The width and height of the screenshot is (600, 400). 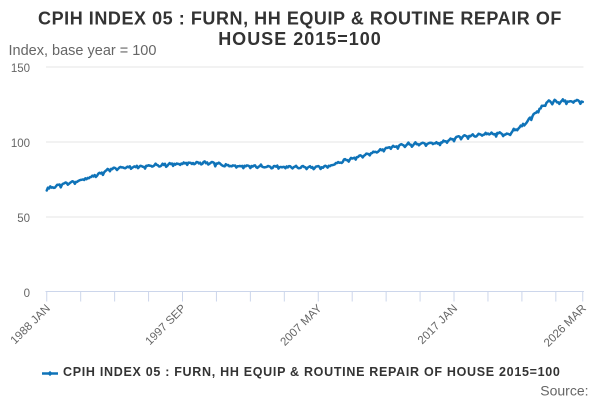 I want to click on svg-text: Index, base year = 100, so click(x=83, y=51).